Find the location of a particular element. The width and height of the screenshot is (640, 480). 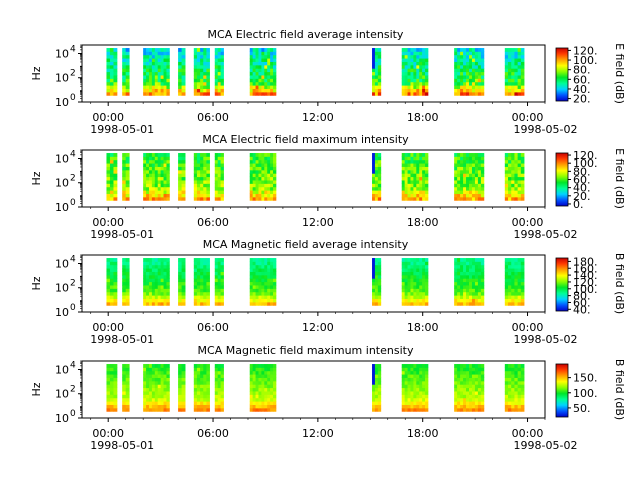

colorbar-tick-label: 120. is located at coordinates (585, 50).